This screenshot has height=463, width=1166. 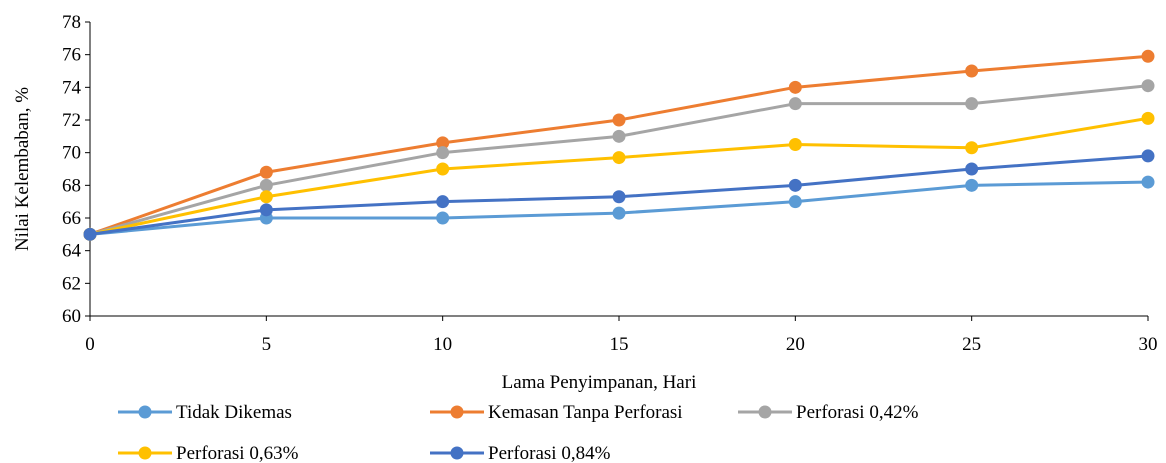 I want to click on x-tick-label: 5, so click(x=267, y=344).